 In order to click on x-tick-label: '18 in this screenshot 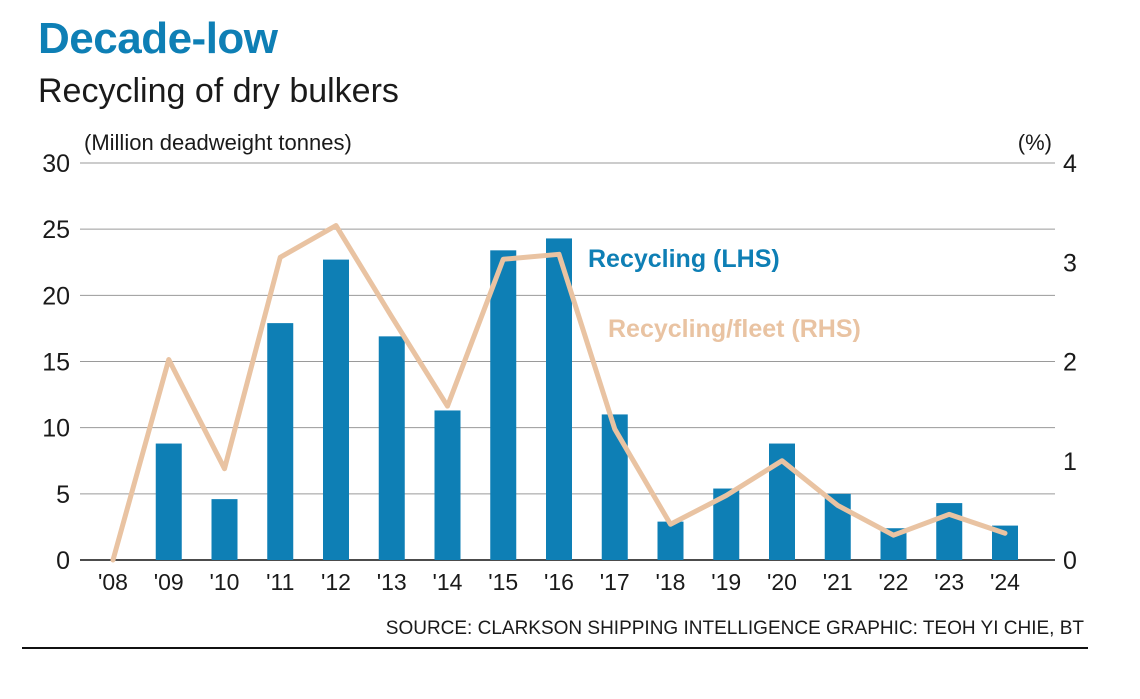, I will do `click(671, 582)`.